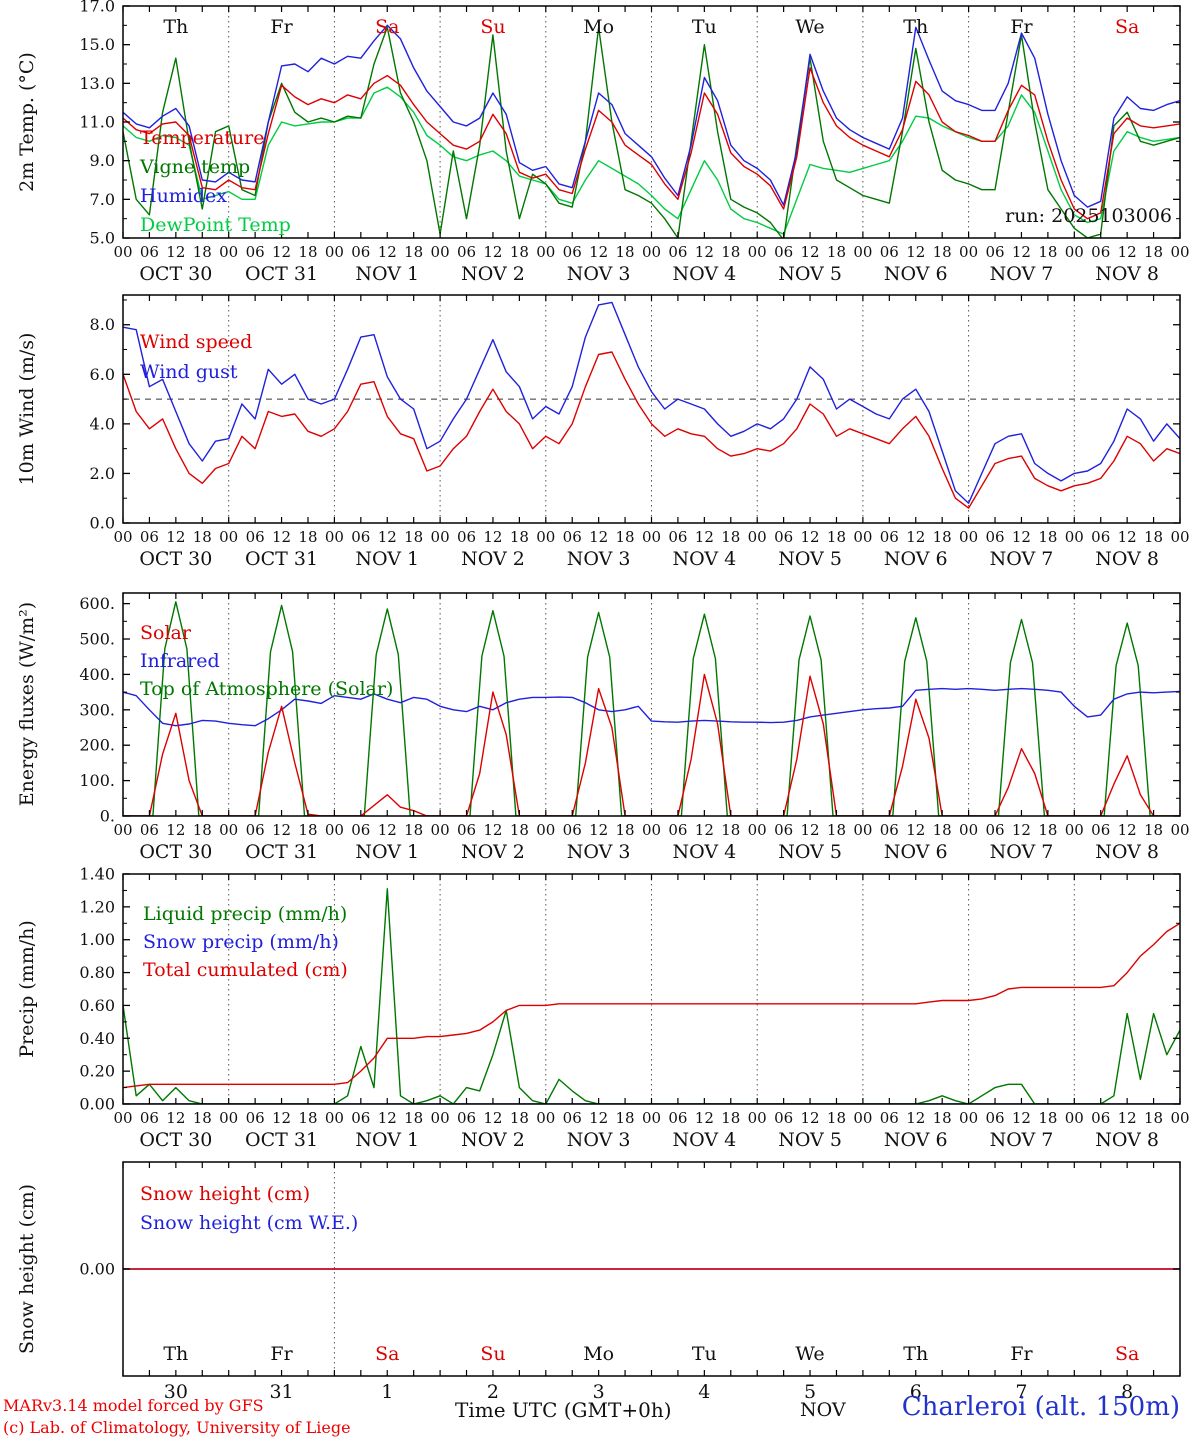 Image resolution: width=1194 pixels, height=1440 pixels. I want to click on y-tick-label: 11.0, so click(97, 122).